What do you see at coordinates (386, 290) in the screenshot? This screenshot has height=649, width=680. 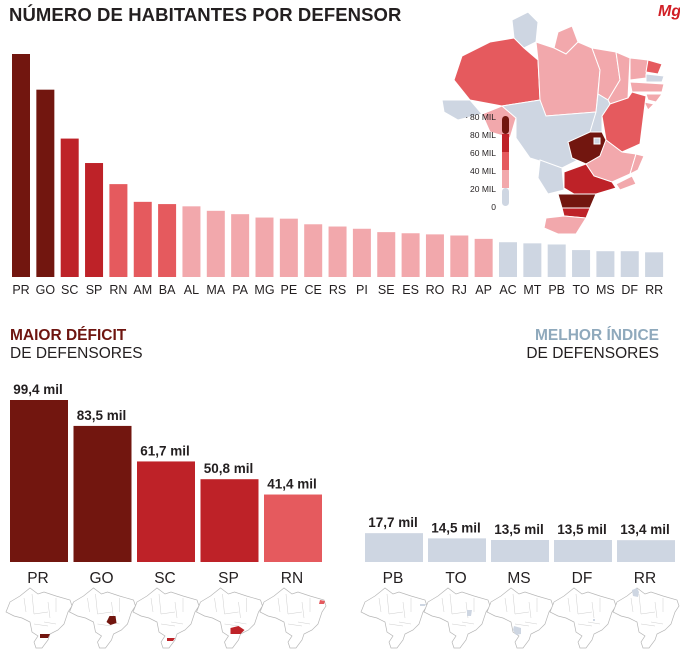 I see `tick-label-se: SE` at bounding box center [386, 290].